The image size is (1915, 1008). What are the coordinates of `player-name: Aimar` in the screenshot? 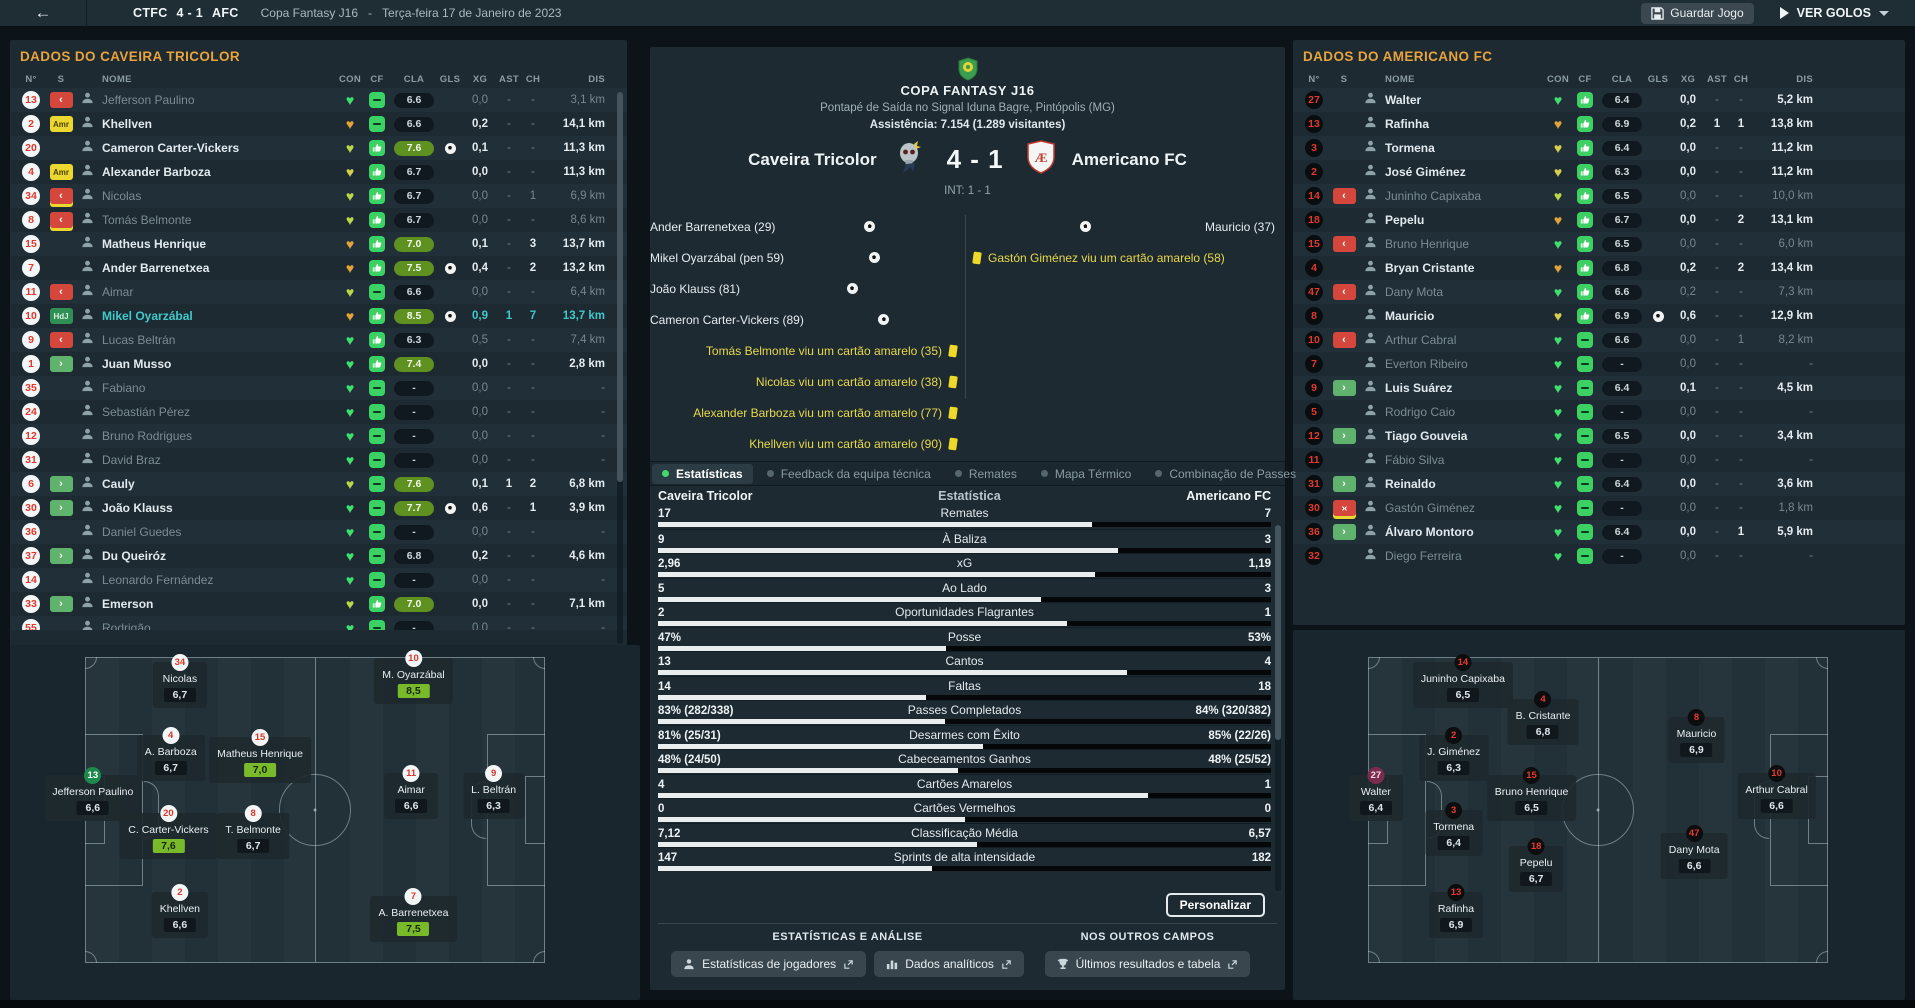 It's located at (118, 292).